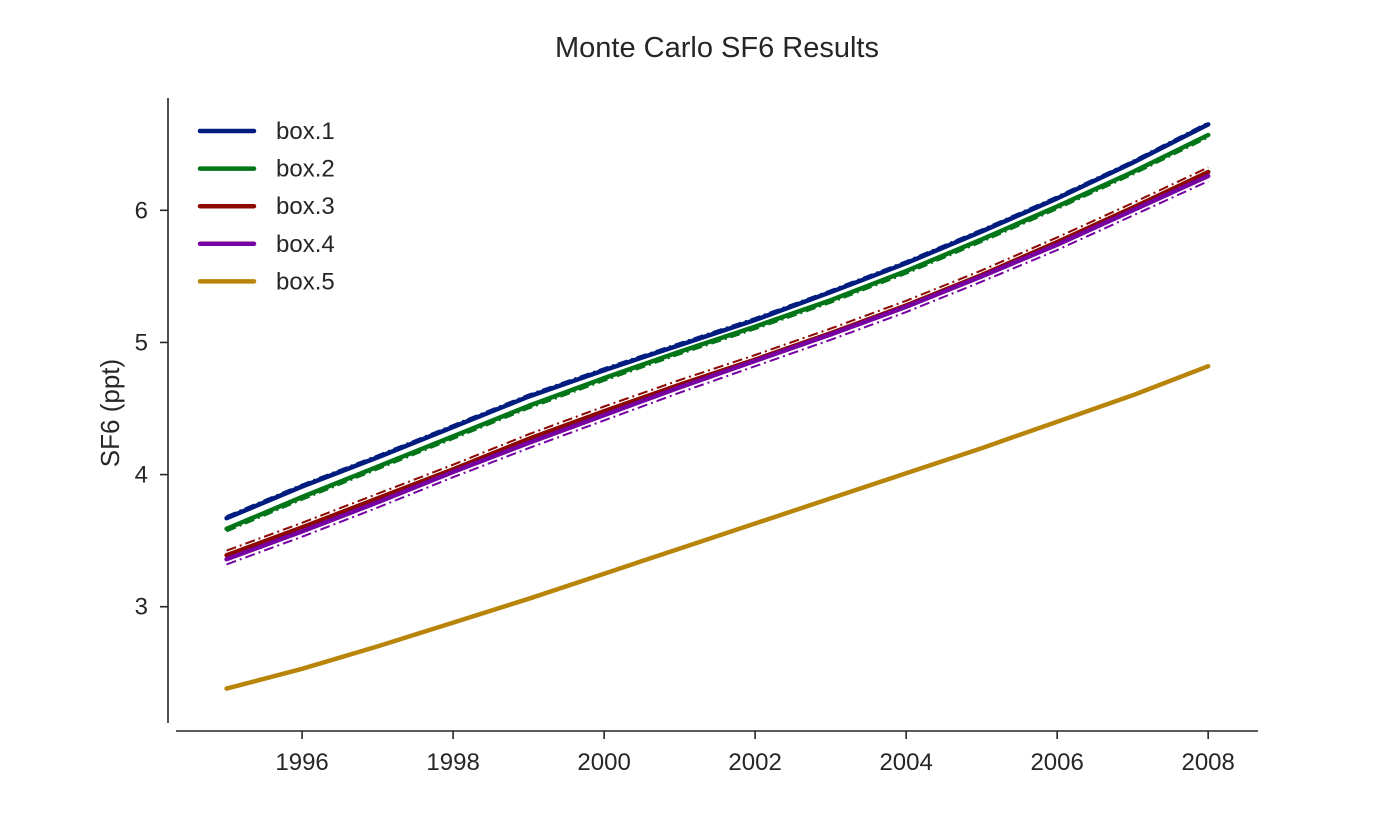  Describe the element at coordinates (905, 762) in the screenshot. I see `x-tick-label: 2004` at that location.